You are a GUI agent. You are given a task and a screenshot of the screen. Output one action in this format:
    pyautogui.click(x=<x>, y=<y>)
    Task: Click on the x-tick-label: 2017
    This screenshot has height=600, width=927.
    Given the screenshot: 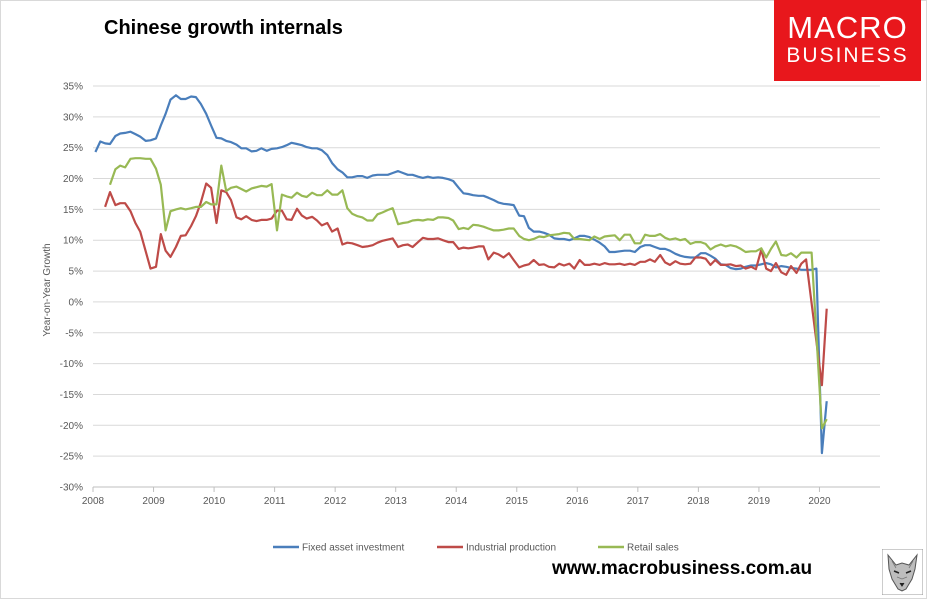 What is the action you would take?
    pyautogui.click(x=638, y=501)
    